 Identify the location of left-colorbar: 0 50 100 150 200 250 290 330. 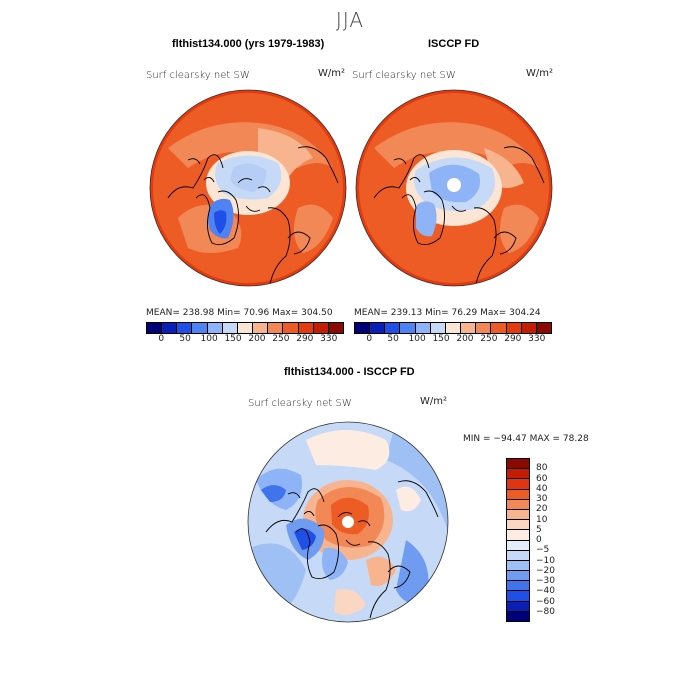
(245, 334).